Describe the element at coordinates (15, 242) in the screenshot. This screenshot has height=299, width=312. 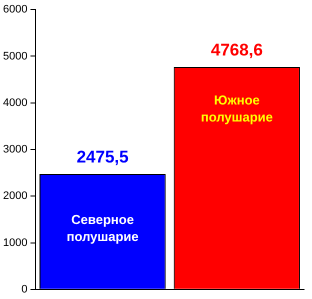
I see `y-tick-label: 1000` at that location.